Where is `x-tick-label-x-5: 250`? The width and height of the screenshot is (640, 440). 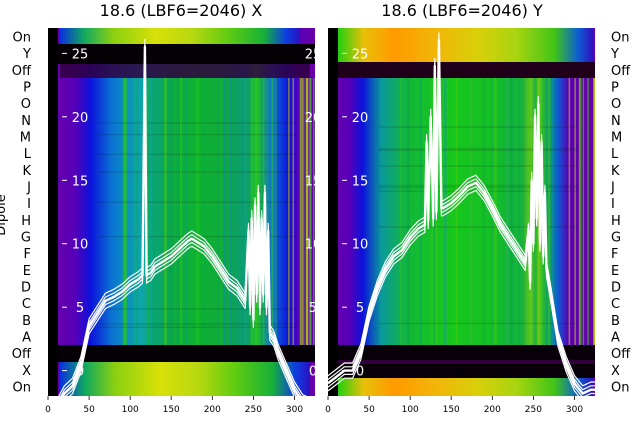 x-tick-label-x-5: 250 is located at coordinates (253, 410).